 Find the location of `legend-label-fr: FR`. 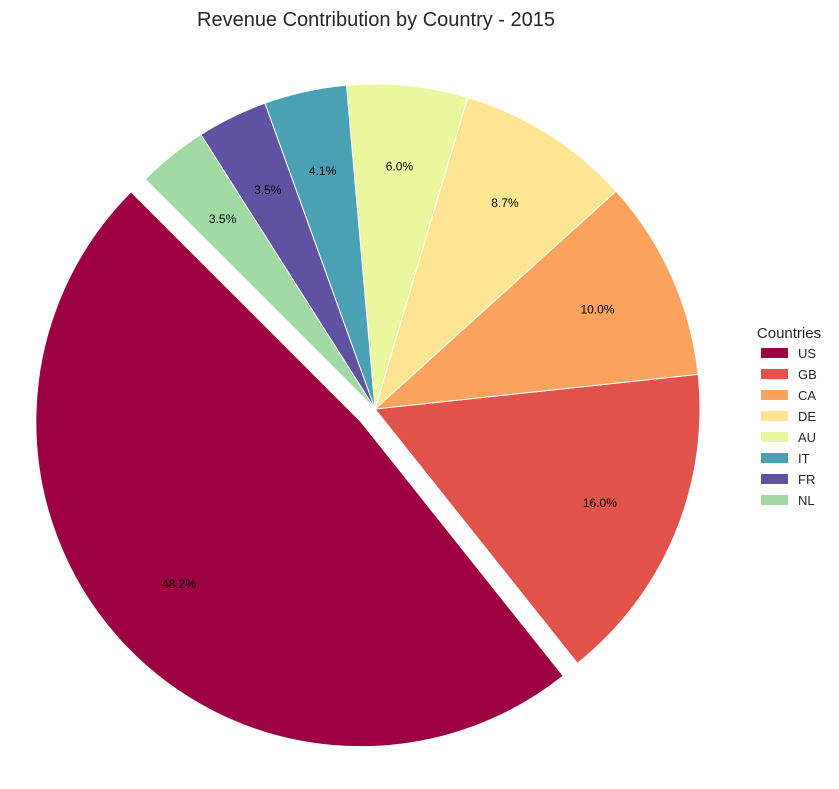

legend-label-fr: FR is located at coordinates (806, 479).